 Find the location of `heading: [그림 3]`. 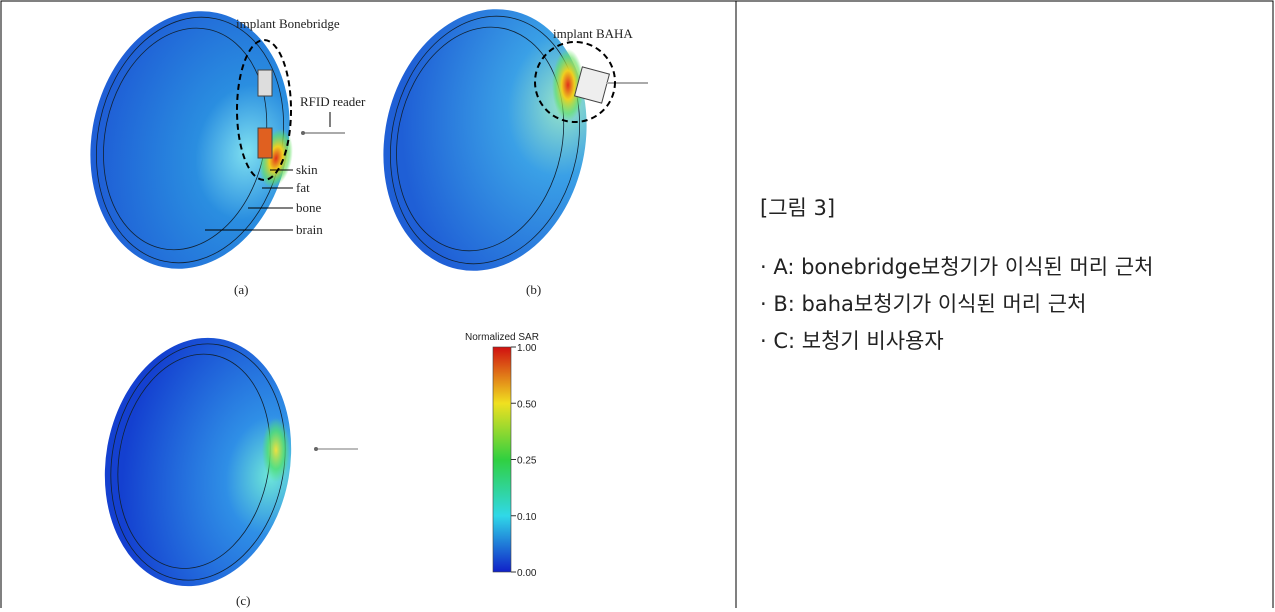

heading: [그림 3] is located at coordinates (798, 208).